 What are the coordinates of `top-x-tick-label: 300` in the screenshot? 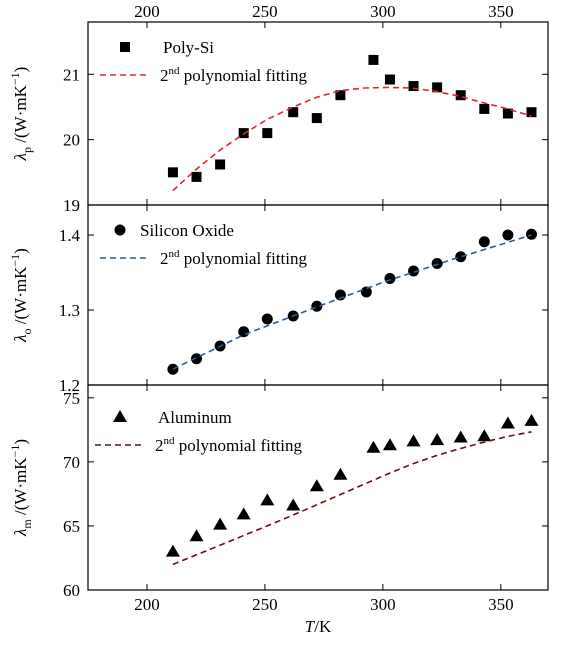 It's located at (383, 11).